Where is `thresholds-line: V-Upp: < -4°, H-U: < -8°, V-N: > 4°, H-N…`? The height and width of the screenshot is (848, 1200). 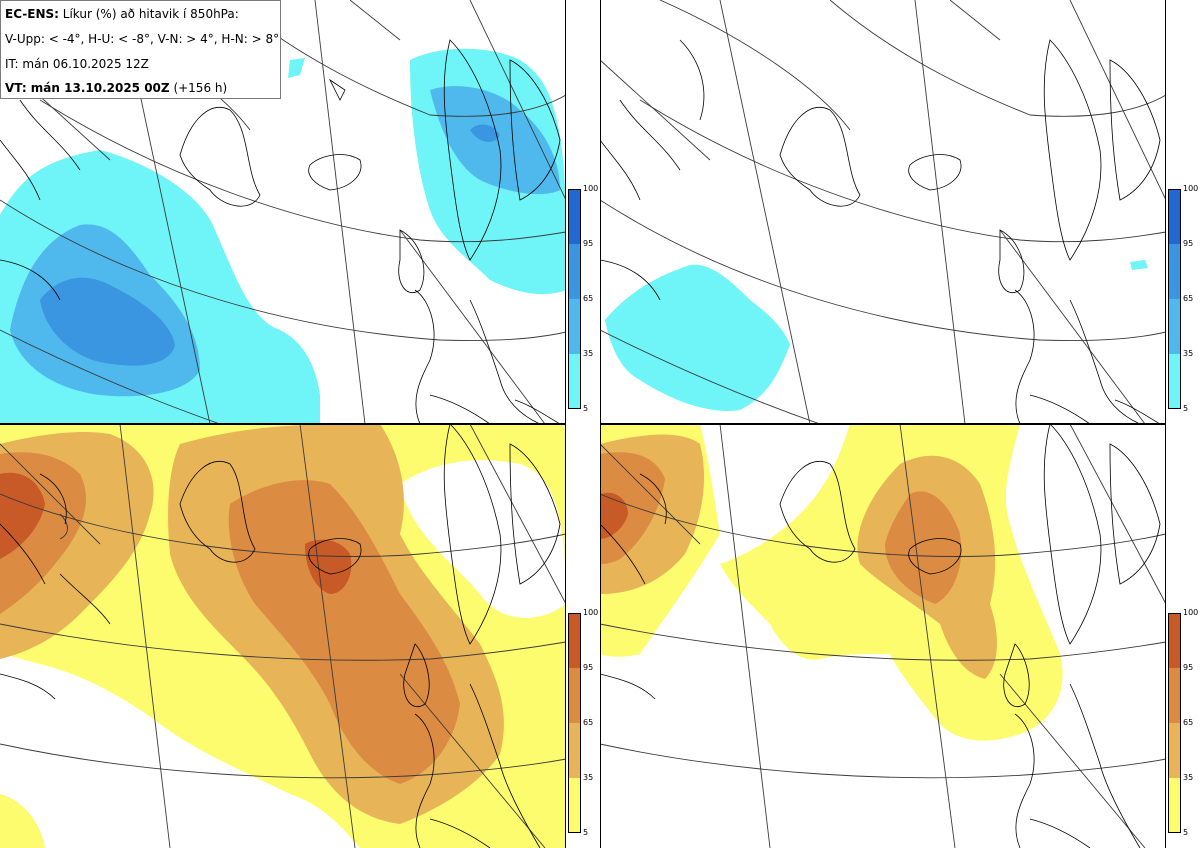
thresholds-line: V-Upp: < -4°, H-U: < -8°, V-N: > 4°, H-N… is located at coordinates (142, 39).